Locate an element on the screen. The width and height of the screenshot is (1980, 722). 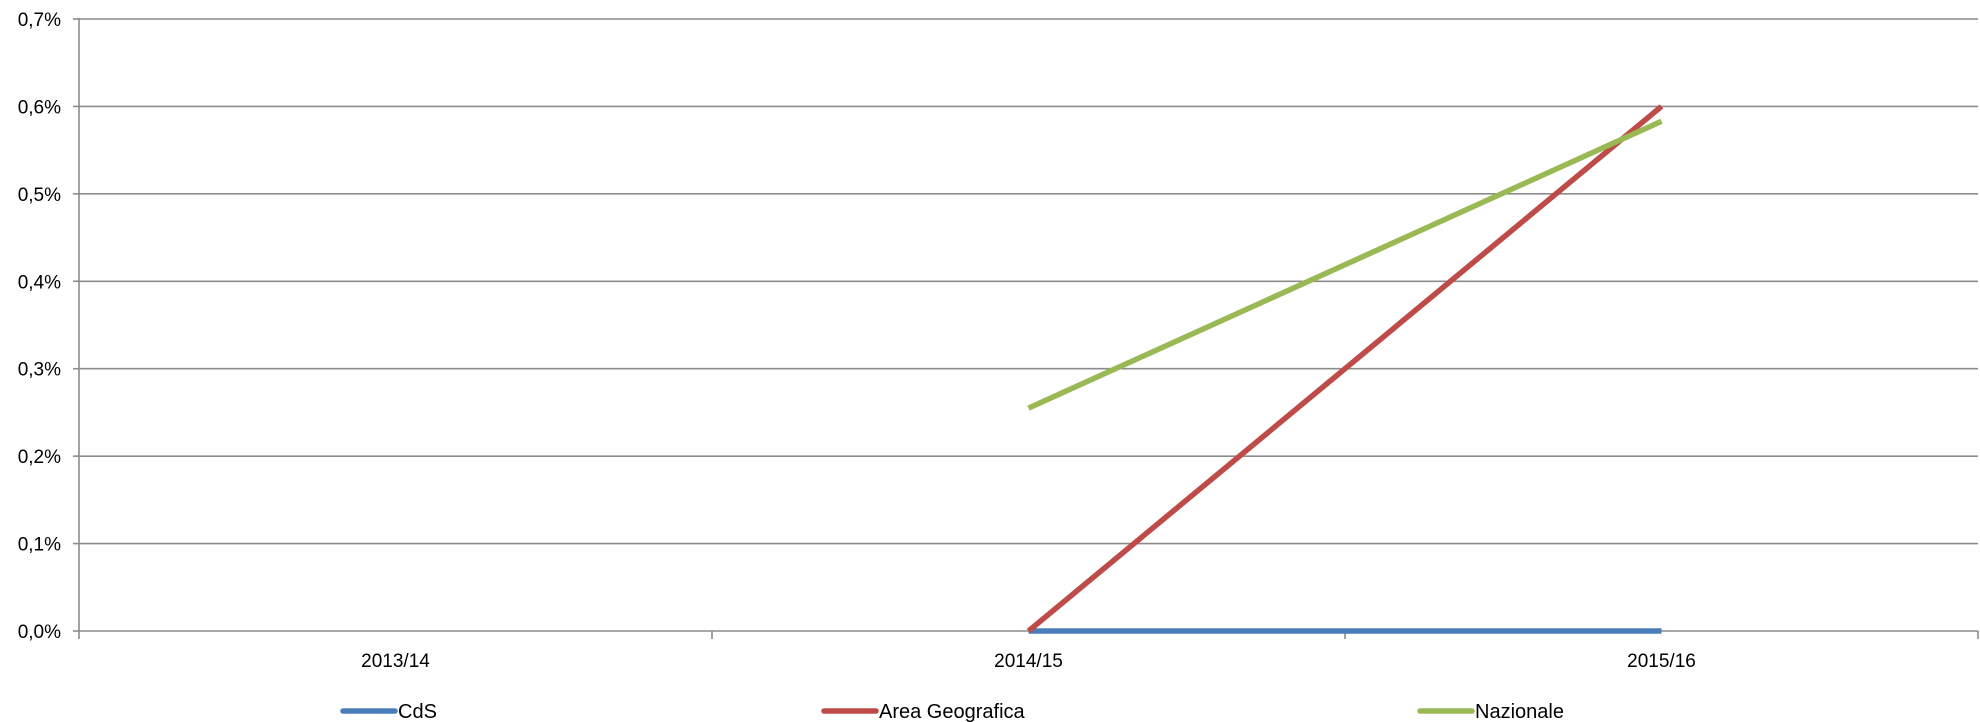
legend-label: Area Geografica is located at coordinates (952, 711).